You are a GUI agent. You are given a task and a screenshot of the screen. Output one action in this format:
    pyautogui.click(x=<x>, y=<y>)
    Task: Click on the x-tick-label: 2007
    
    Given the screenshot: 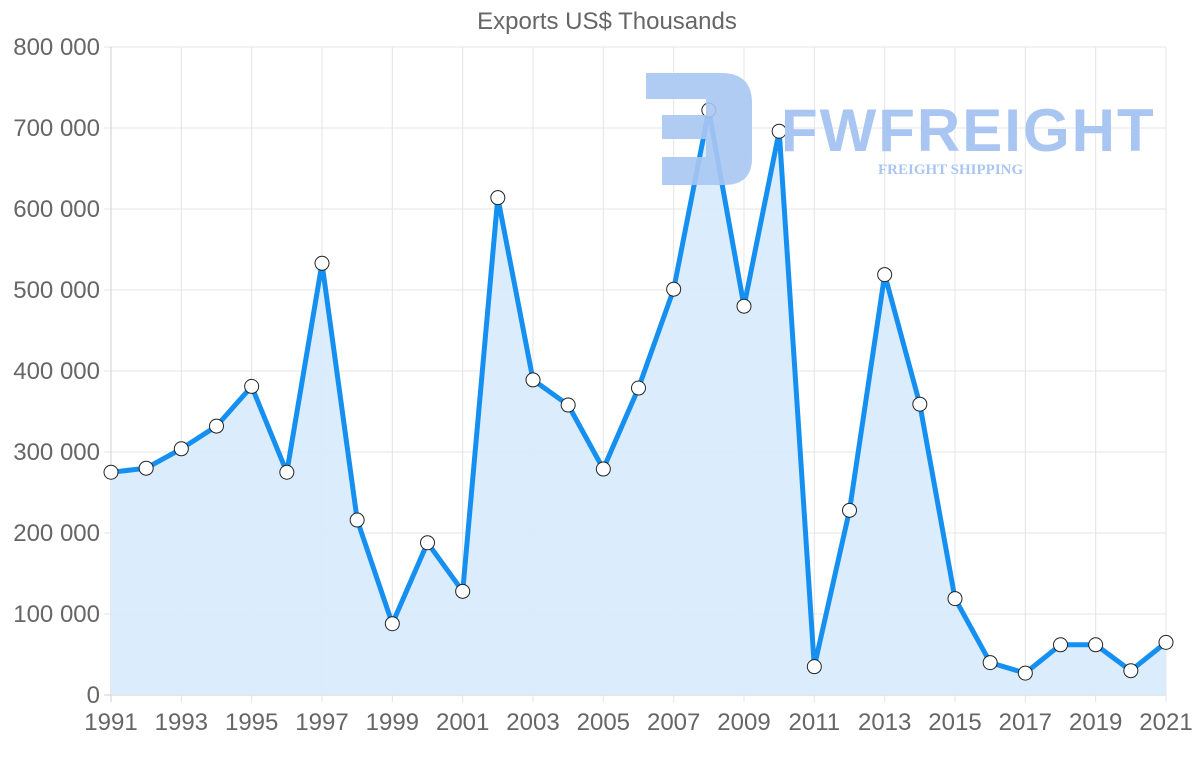 What is the action you would take?
    pyautogui.click(x=673, y=722)
    